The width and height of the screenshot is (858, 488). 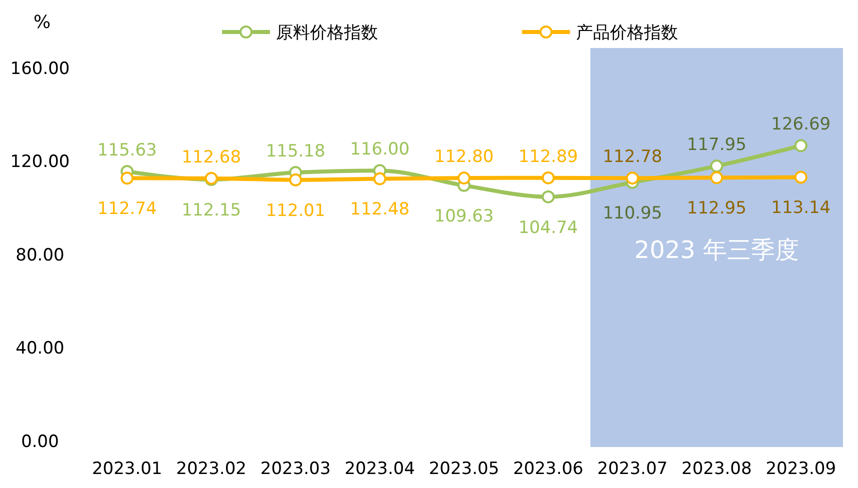 What do you see at coordinates (716, 144) in the screenshot?
I see `data-label: 117.95` at bounding box center [716, 144].